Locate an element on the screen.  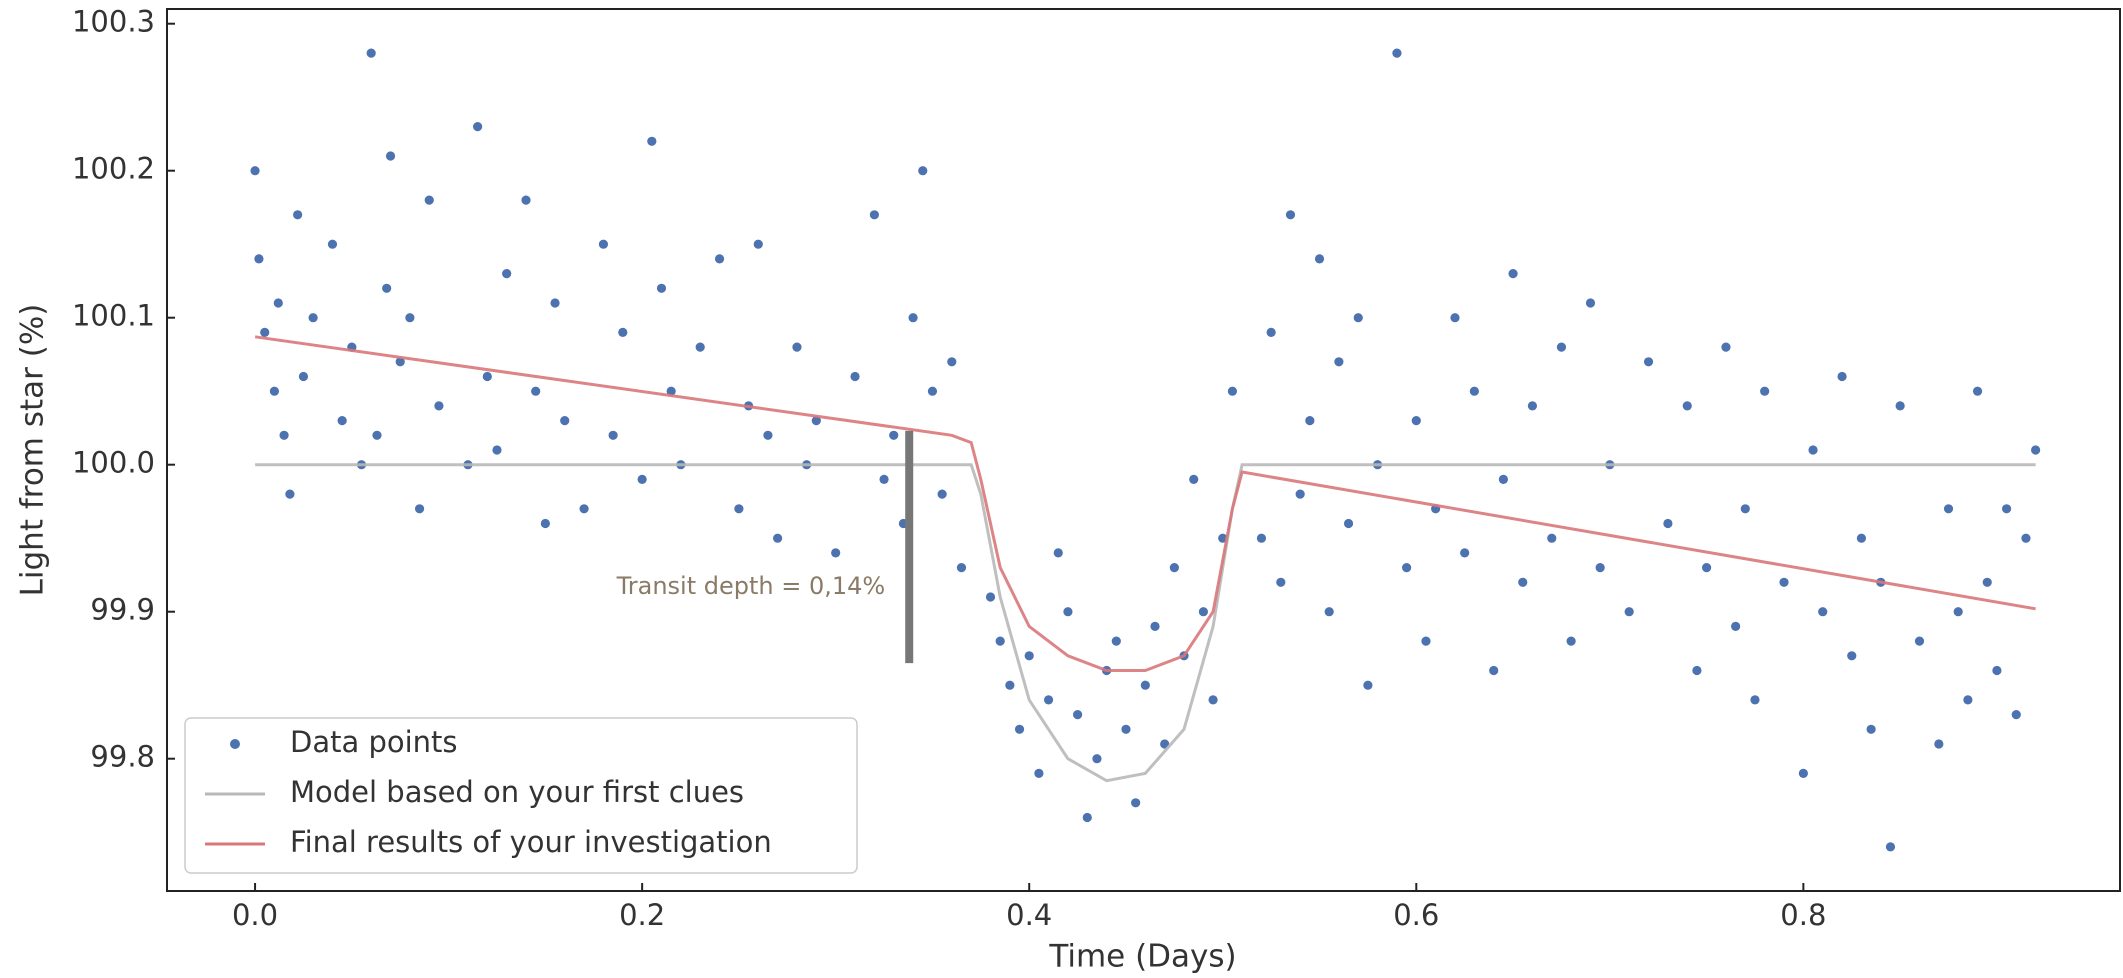
x-tick-label: 0.6 is located at coordinates (1416, 915).